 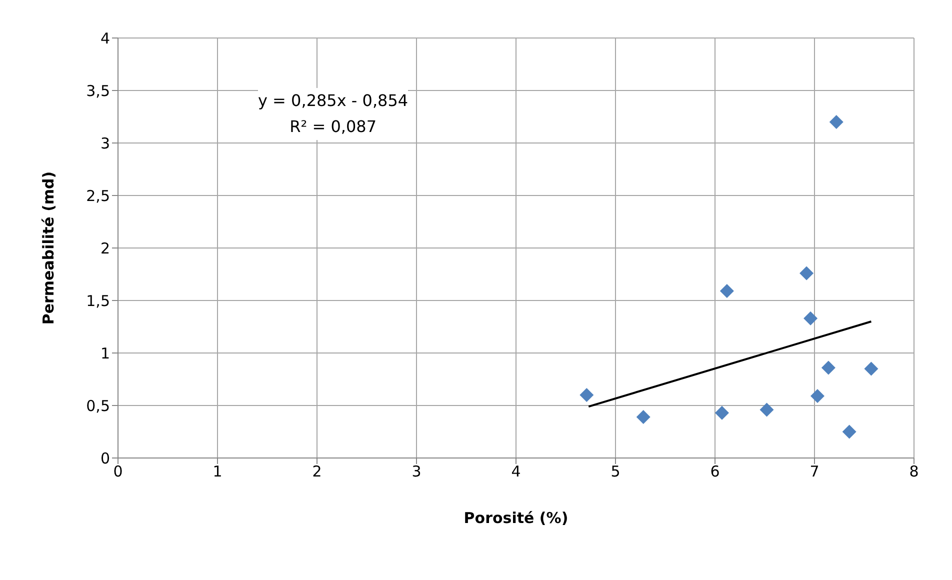 What do you see at coordinates (98, 91) in the screenshot?
I see `y-tick-label: 3,5` at bounding box center [98, 91].